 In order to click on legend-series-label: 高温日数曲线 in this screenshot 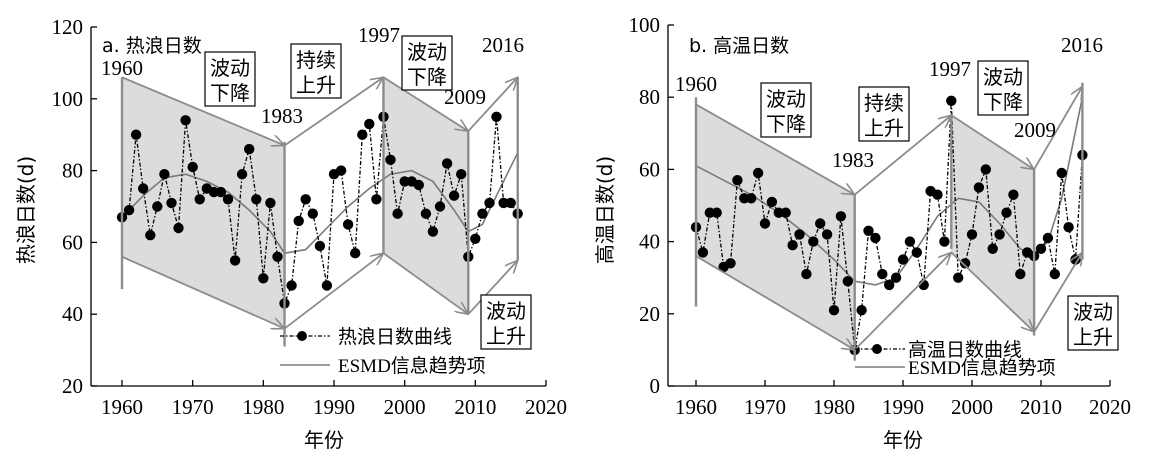, I will do `click(965, 350)`.